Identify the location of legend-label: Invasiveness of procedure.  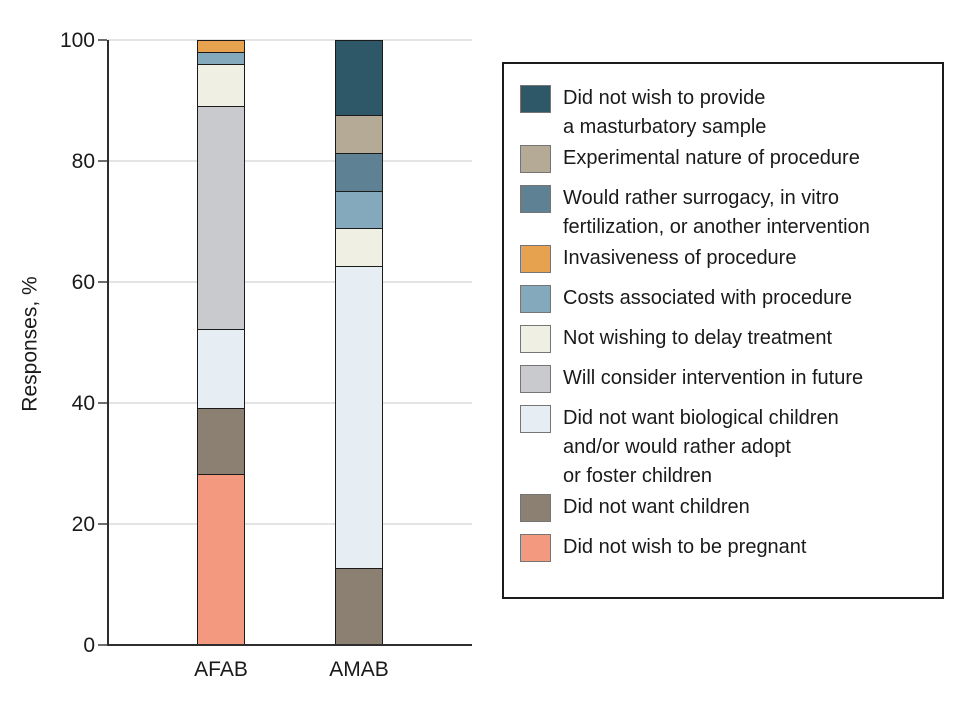
(680, 258).